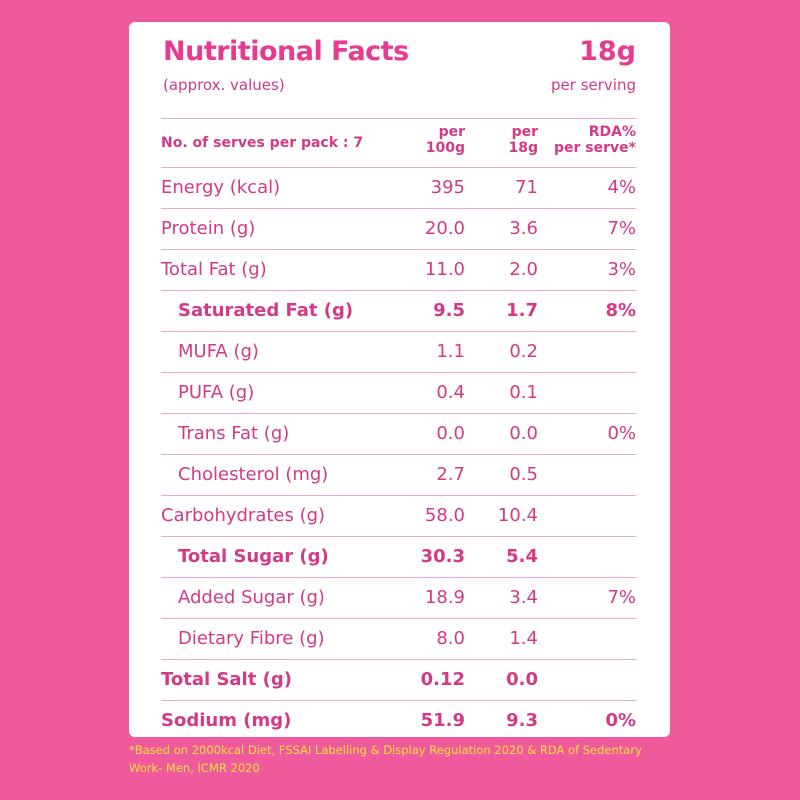  Describe the element at coordinates (208, 228) in the screenshot. I see `nutrient-label: Protein (g)` at that location.